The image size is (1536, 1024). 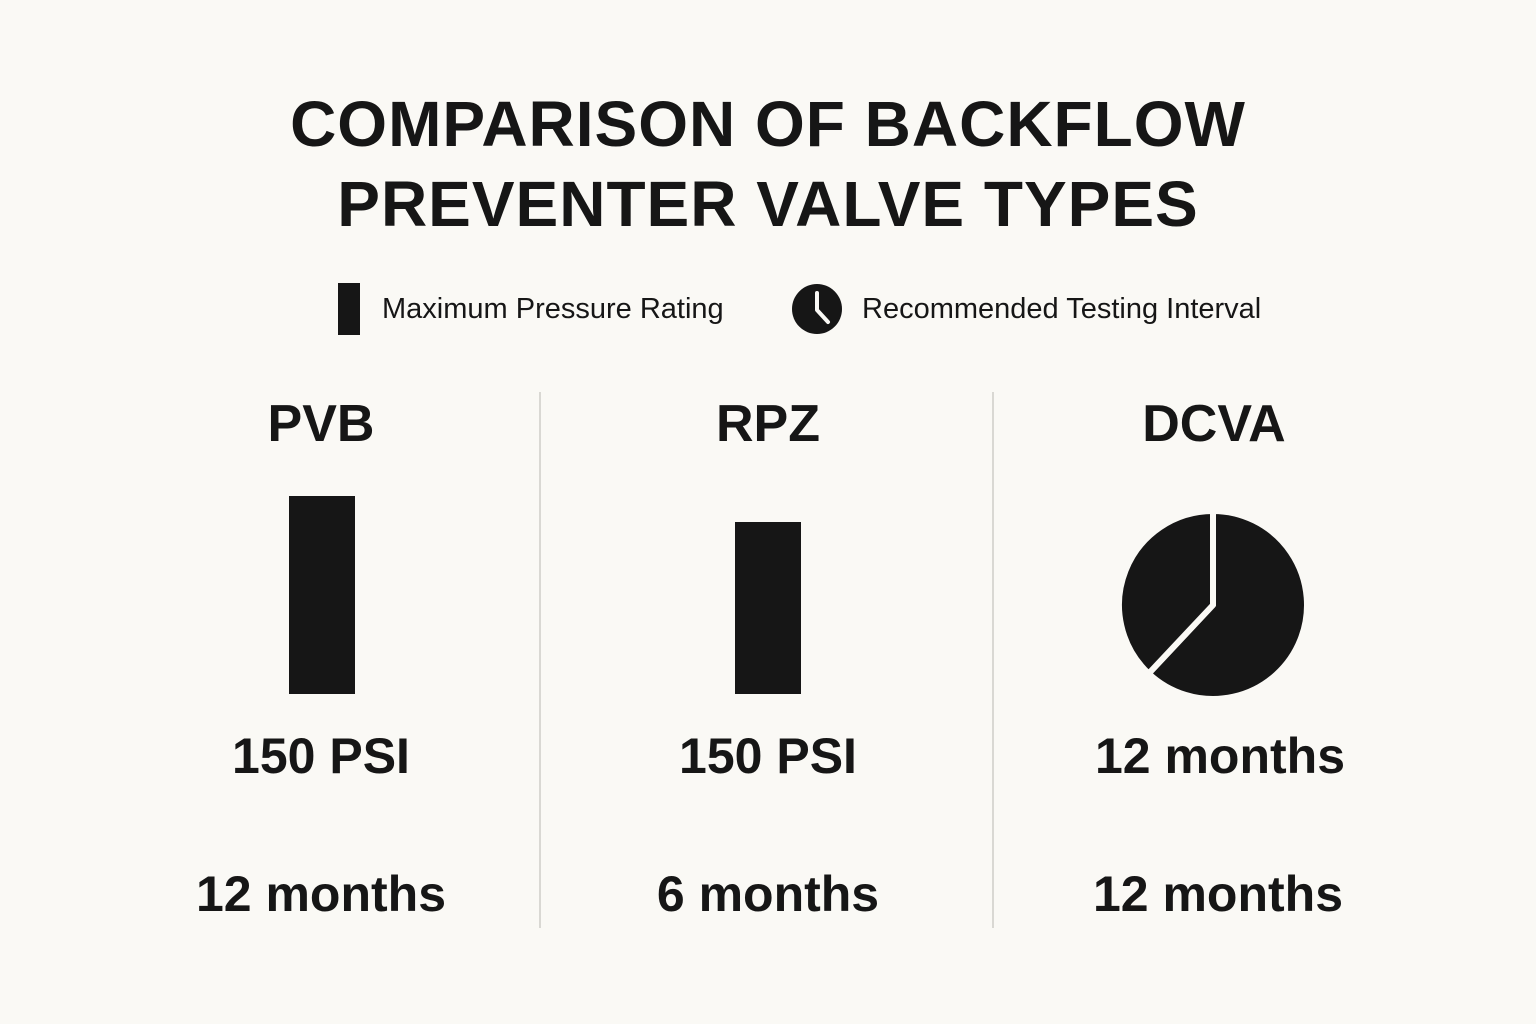 I want to click on interval-pie, so click(x=1213, y=605).